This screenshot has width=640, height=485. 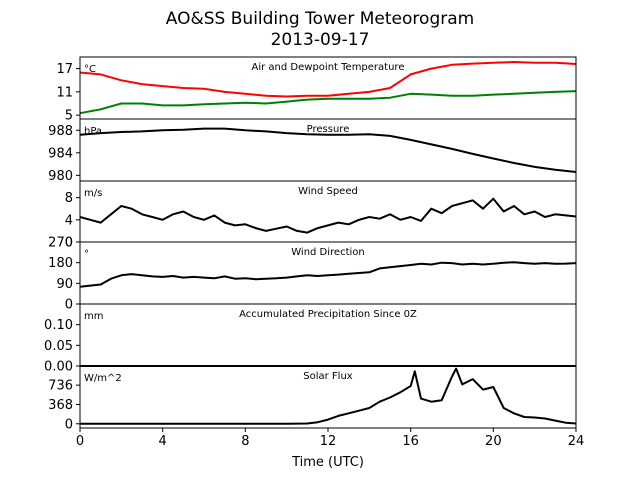 I want to click on pressure-panel-title: Pressure, so click(x=328, y=129).